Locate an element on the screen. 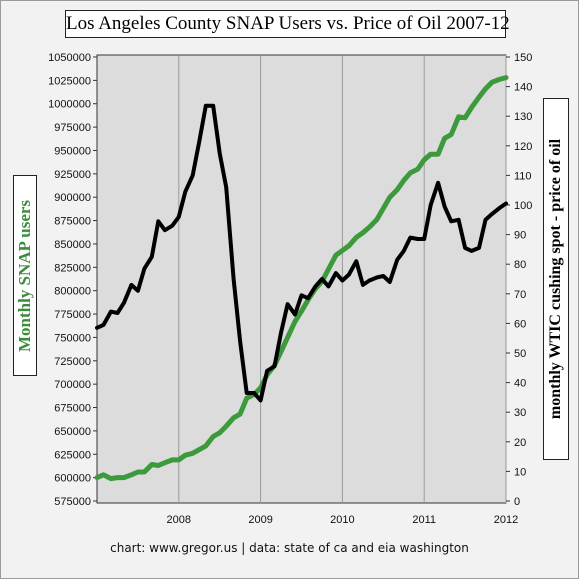 Image resolution: width=579 pixels, height=579 pixels. left-tick-label: 775000 is located at coordinates (72, 315).